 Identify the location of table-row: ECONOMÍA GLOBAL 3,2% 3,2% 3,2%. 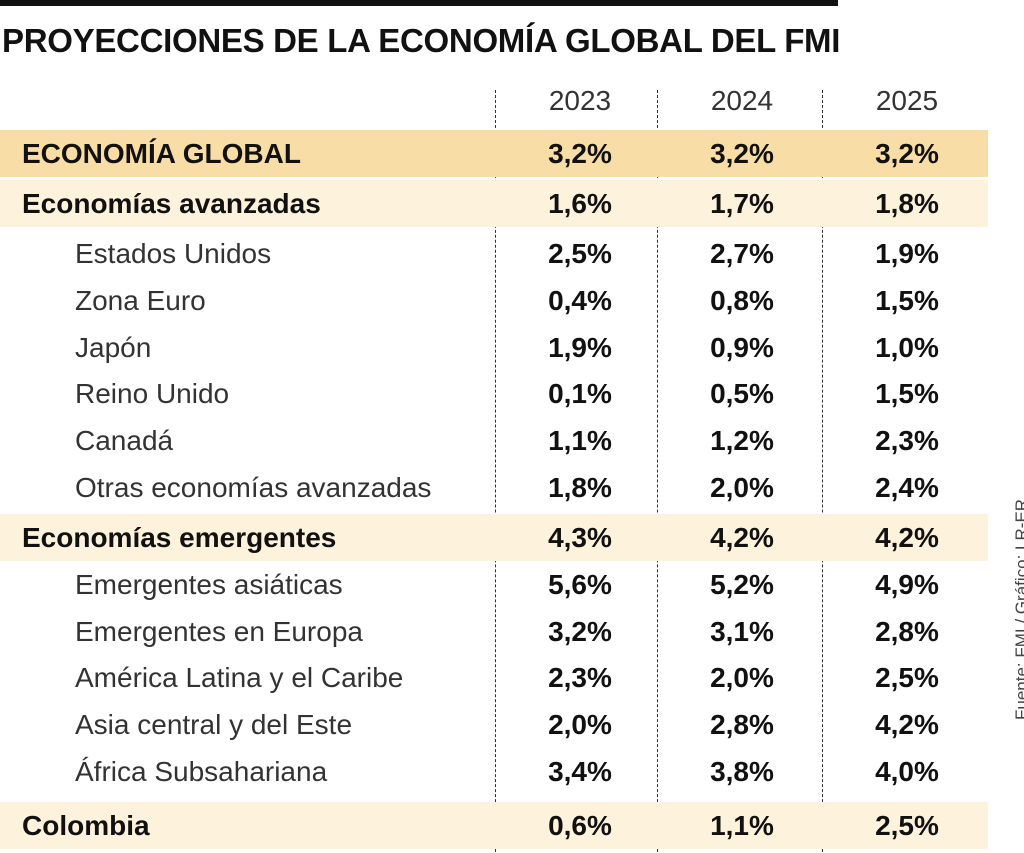
(494, 153).